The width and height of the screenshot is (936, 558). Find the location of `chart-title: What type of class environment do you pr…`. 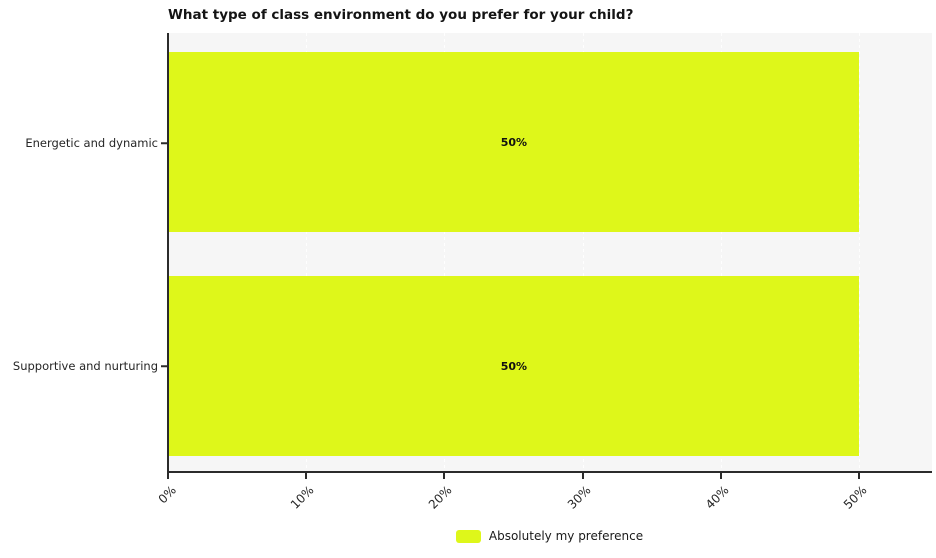

chart-title: What type of class environment do you pr… is located at coordinates (401, 15).